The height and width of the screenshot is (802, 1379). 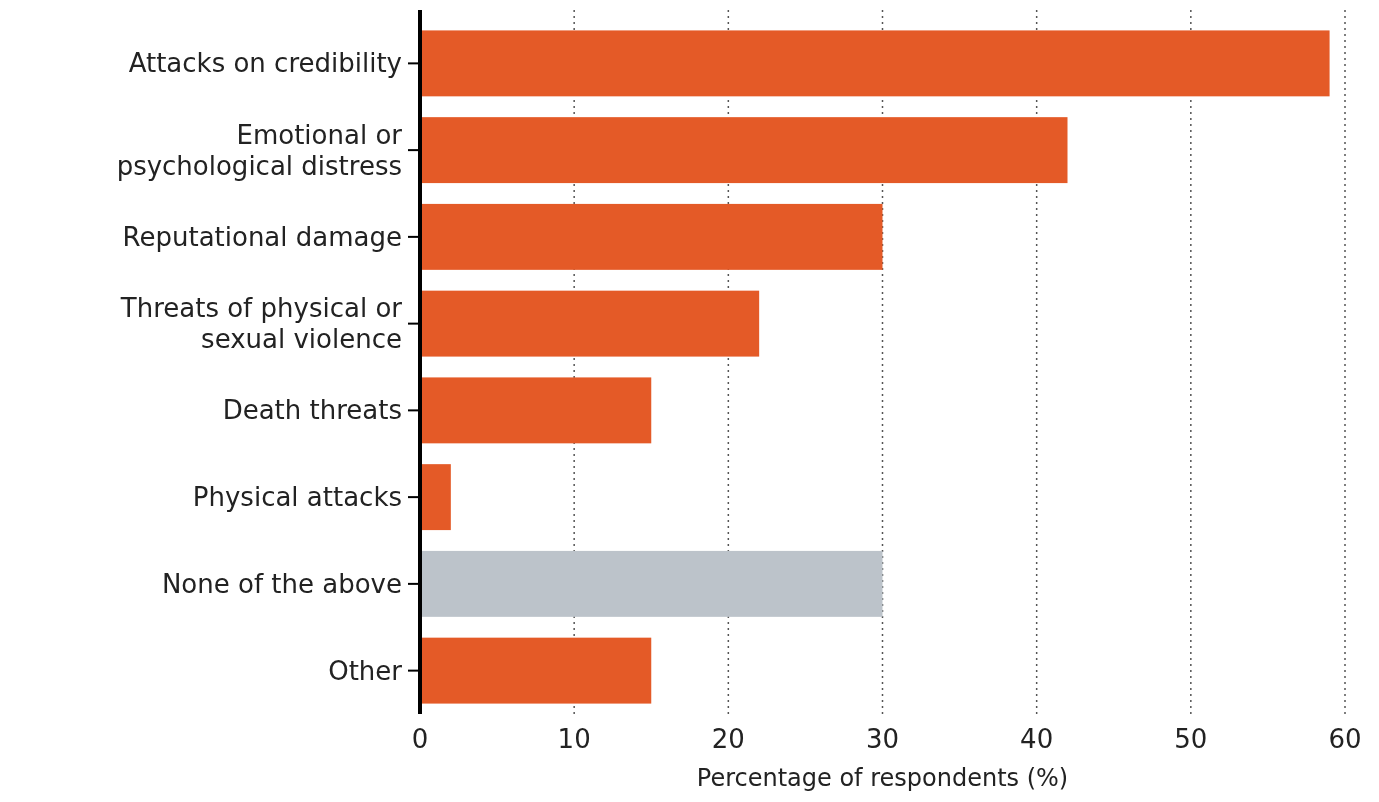 I want to click on x-tick-label: 60, so click(x=1345, y=739).